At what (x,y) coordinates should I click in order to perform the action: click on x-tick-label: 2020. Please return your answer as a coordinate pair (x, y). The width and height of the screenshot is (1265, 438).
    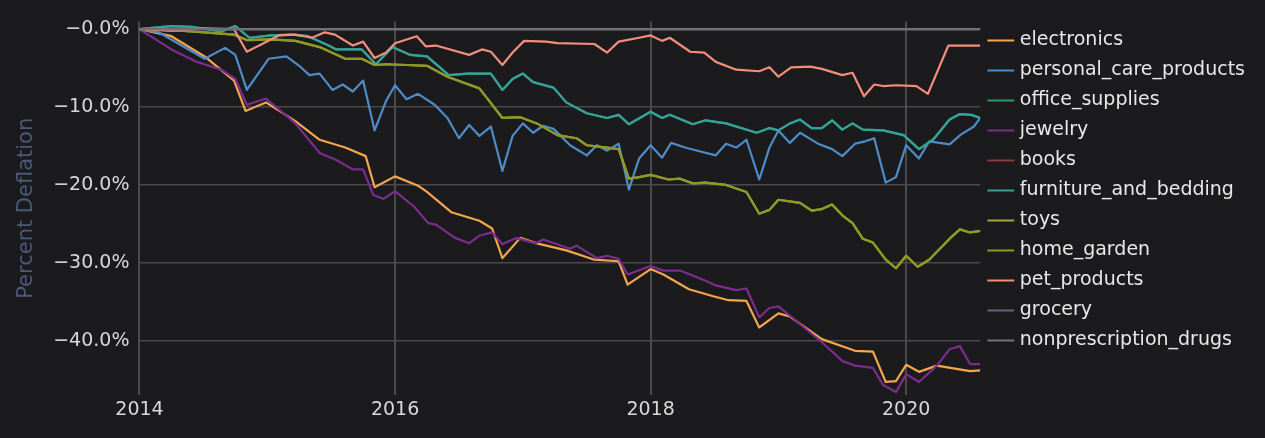
    Looking at the image, I should click on (906, 407).